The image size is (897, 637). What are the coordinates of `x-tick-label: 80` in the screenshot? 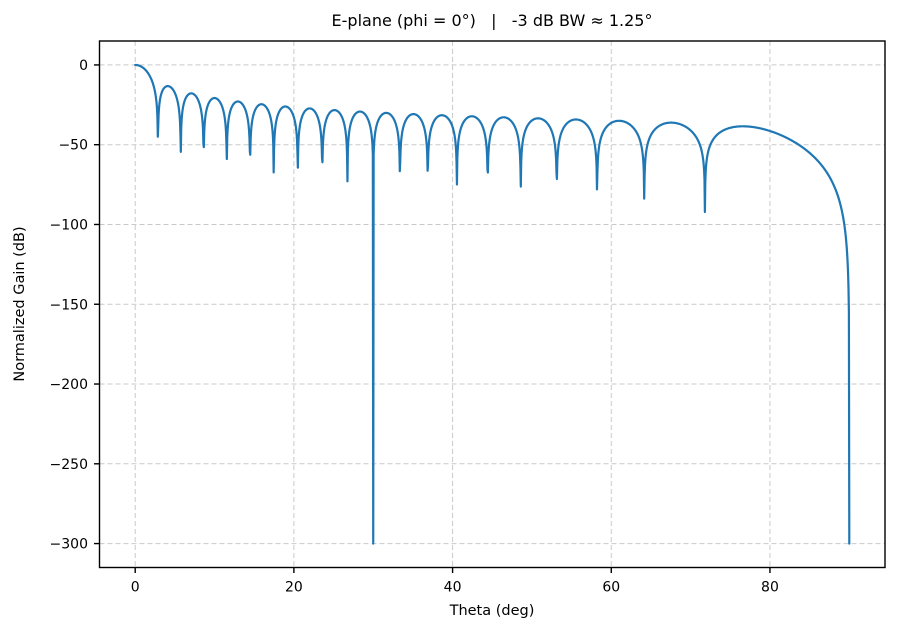 It's located at (770, 588).